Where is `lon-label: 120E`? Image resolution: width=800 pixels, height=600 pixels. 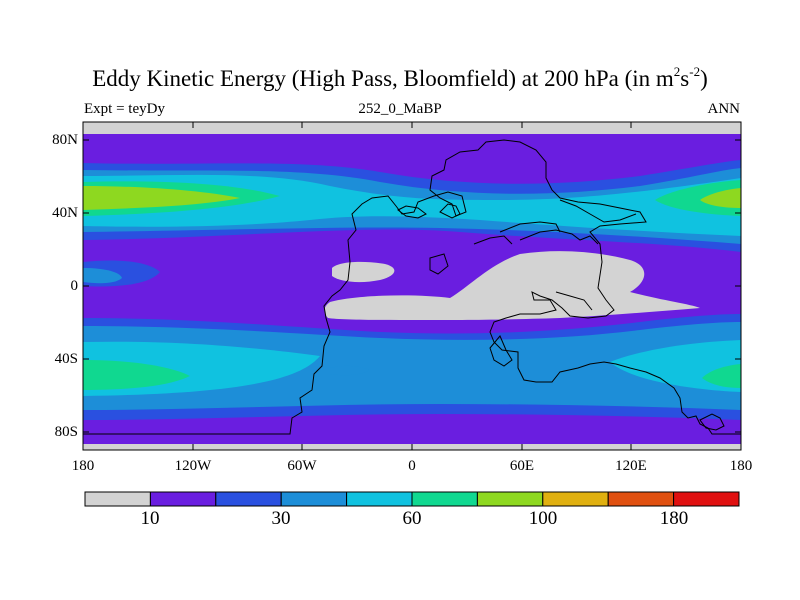 lon-label: 120E is located at coordinates (631, 466).